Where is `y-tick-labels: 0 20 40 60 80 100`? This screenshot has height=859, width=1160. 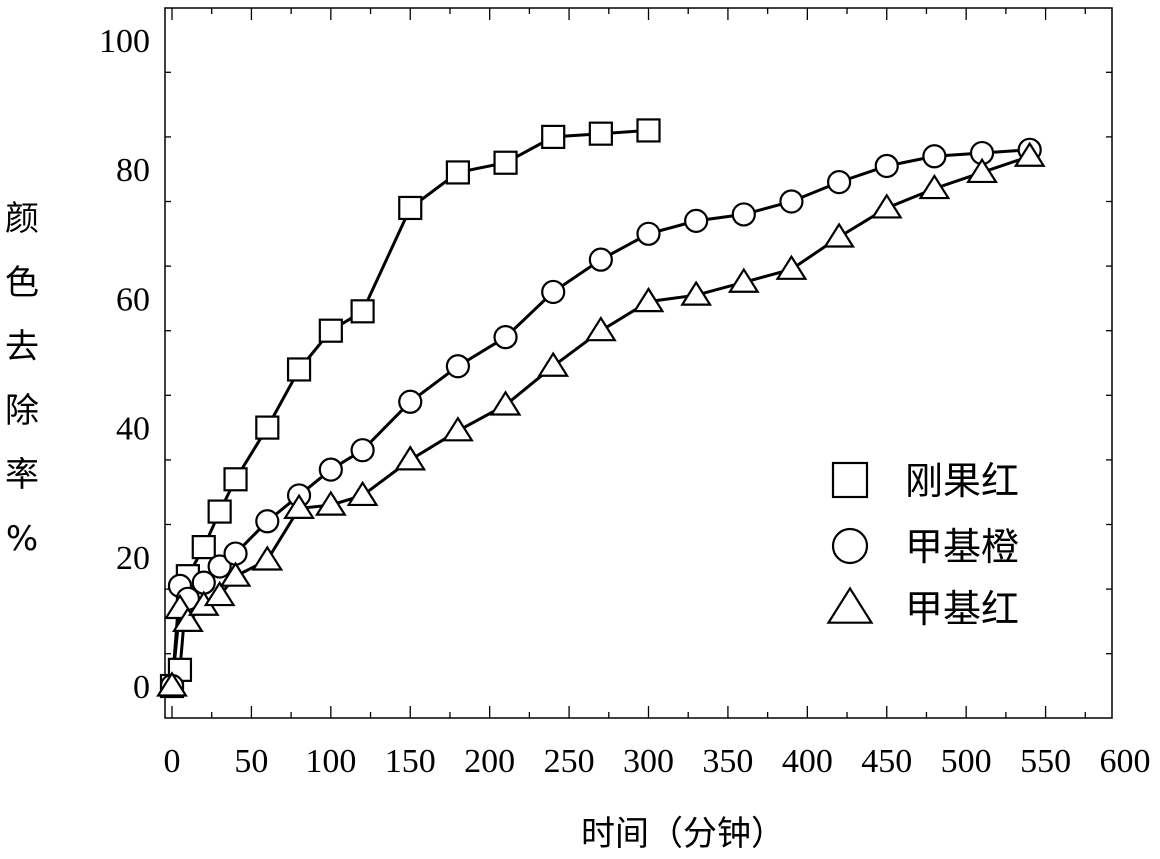 y-tick-labels: 0 20 40 60 80 100 is located at coordinates (124, 364).